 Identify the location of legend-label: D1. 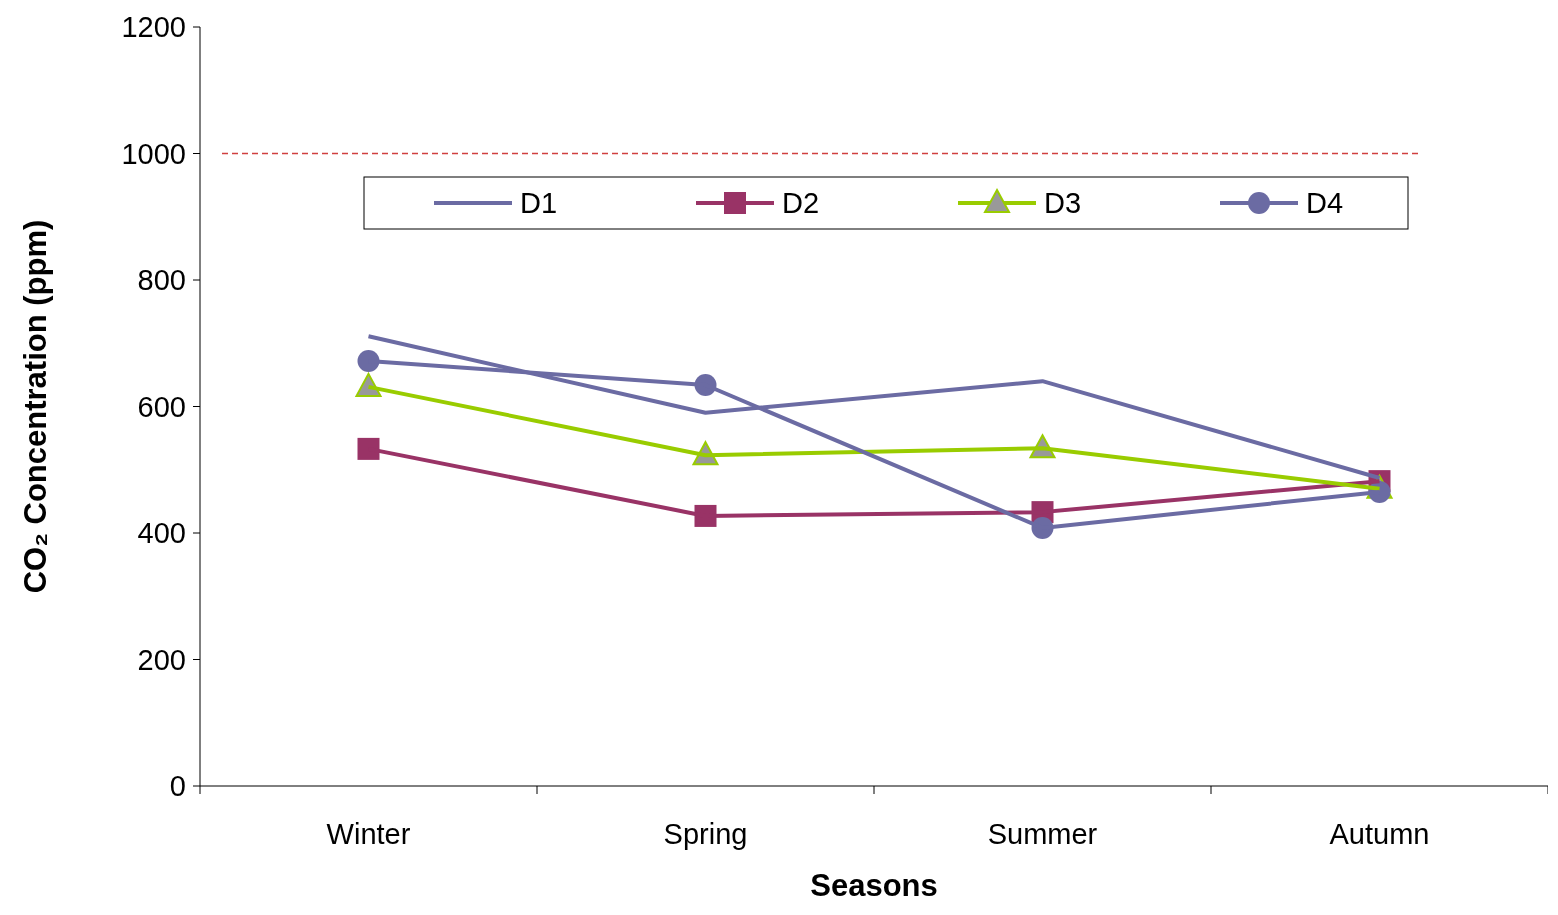
(539, 203).